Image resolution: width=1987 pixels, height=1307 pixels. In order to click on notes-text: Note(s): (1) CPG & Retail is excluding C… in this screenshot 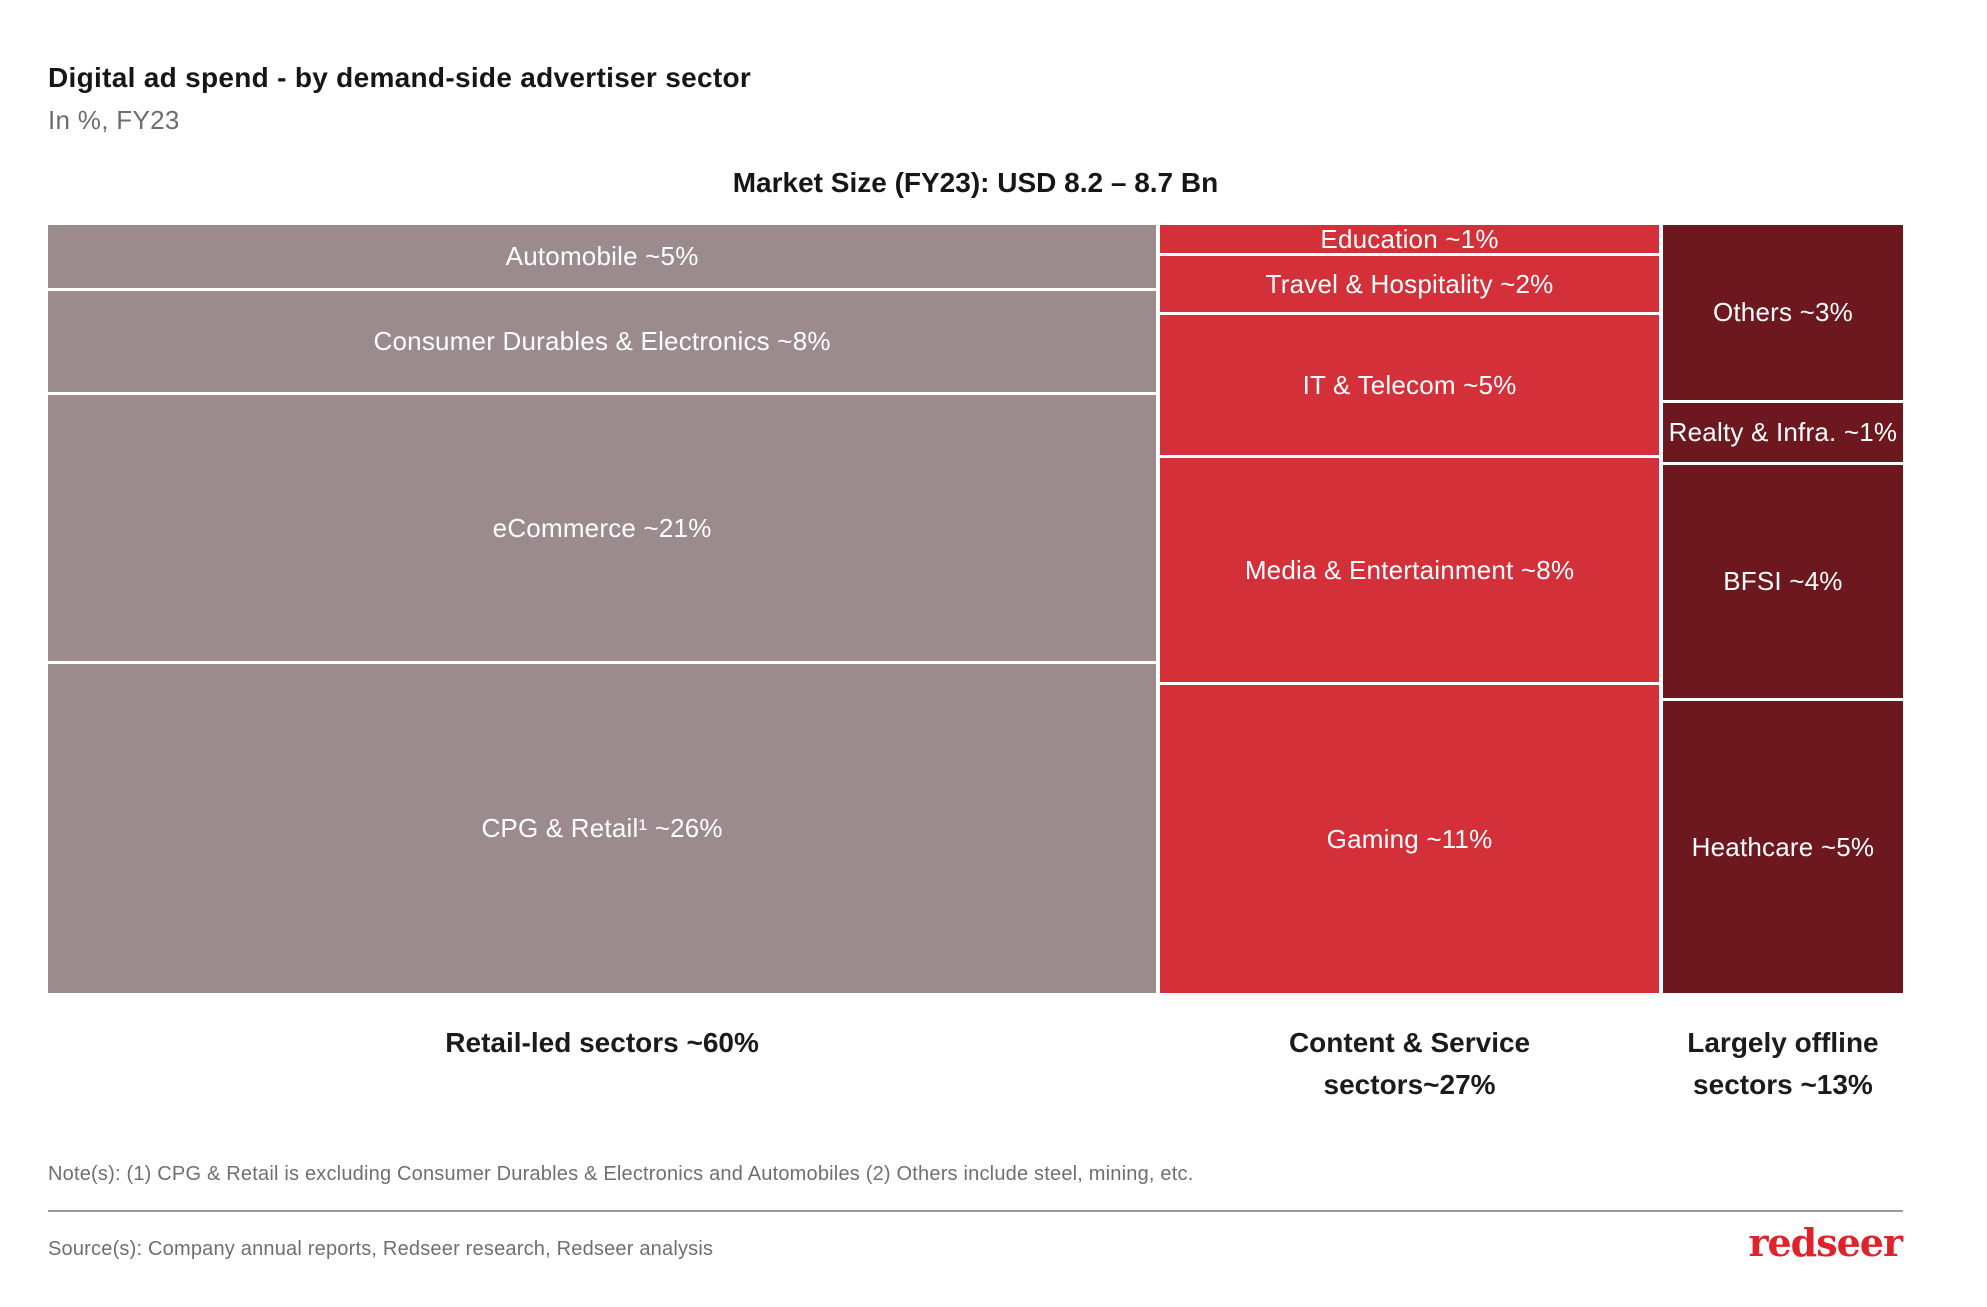, I will do `click(621, 1174)`.